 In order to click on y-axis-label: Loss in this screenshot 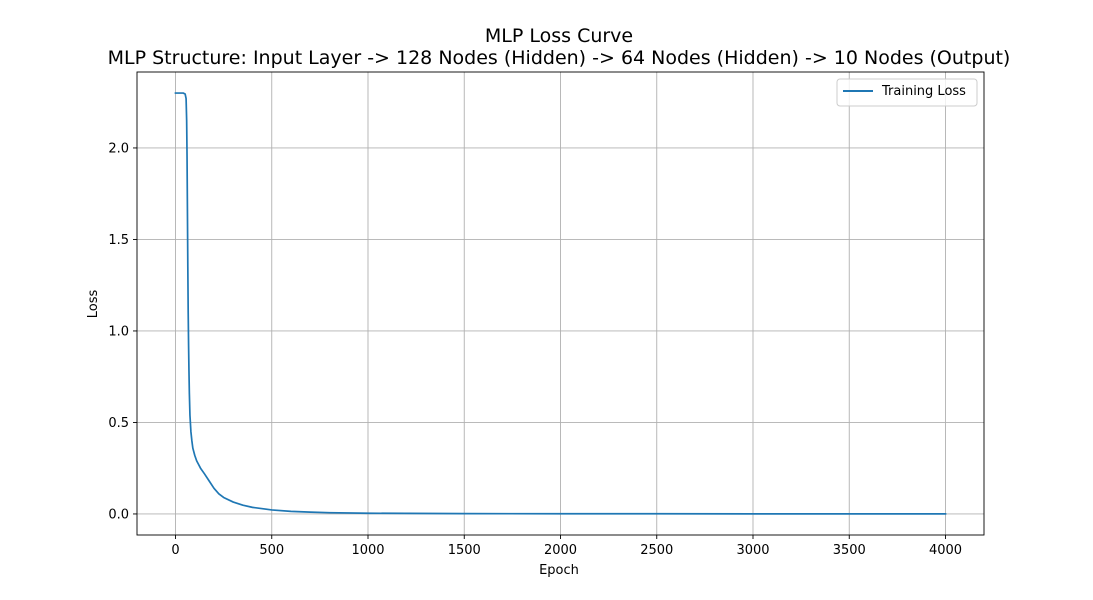, I will do `click(93, 304)`.